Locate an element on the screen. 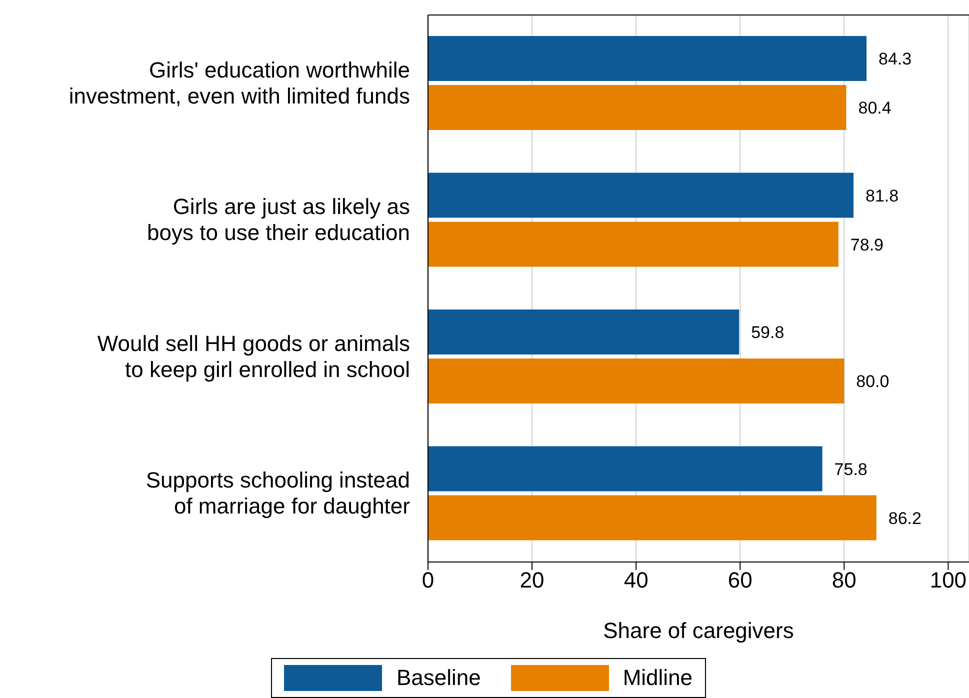 This screenshot has width=969, height=698. data-label: 59.8 is located at coordinates (767, 332).